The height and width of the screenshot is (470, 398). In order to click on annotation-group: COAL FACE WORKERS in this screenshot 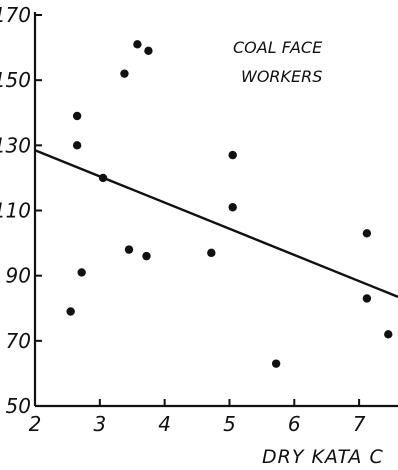, I will do `click(278, 62)`.